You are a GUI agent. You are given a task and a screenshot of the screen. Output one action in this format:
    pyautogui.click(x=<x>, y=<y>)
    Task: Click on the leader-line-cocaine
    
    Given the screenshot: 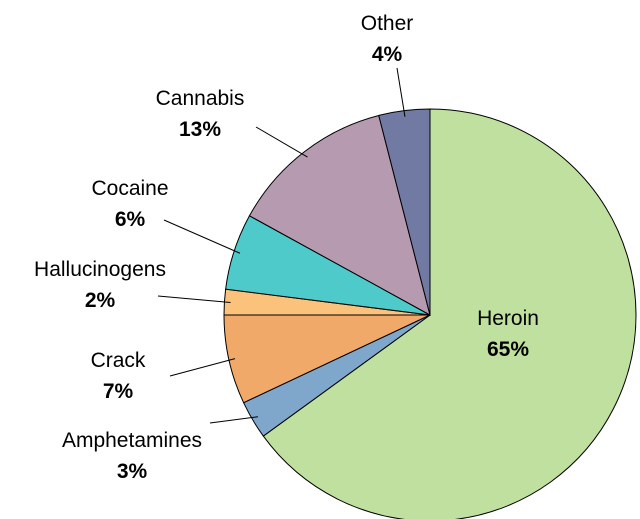 What is the action you would take?
    pyautogui.click(x=202, y=236)
    